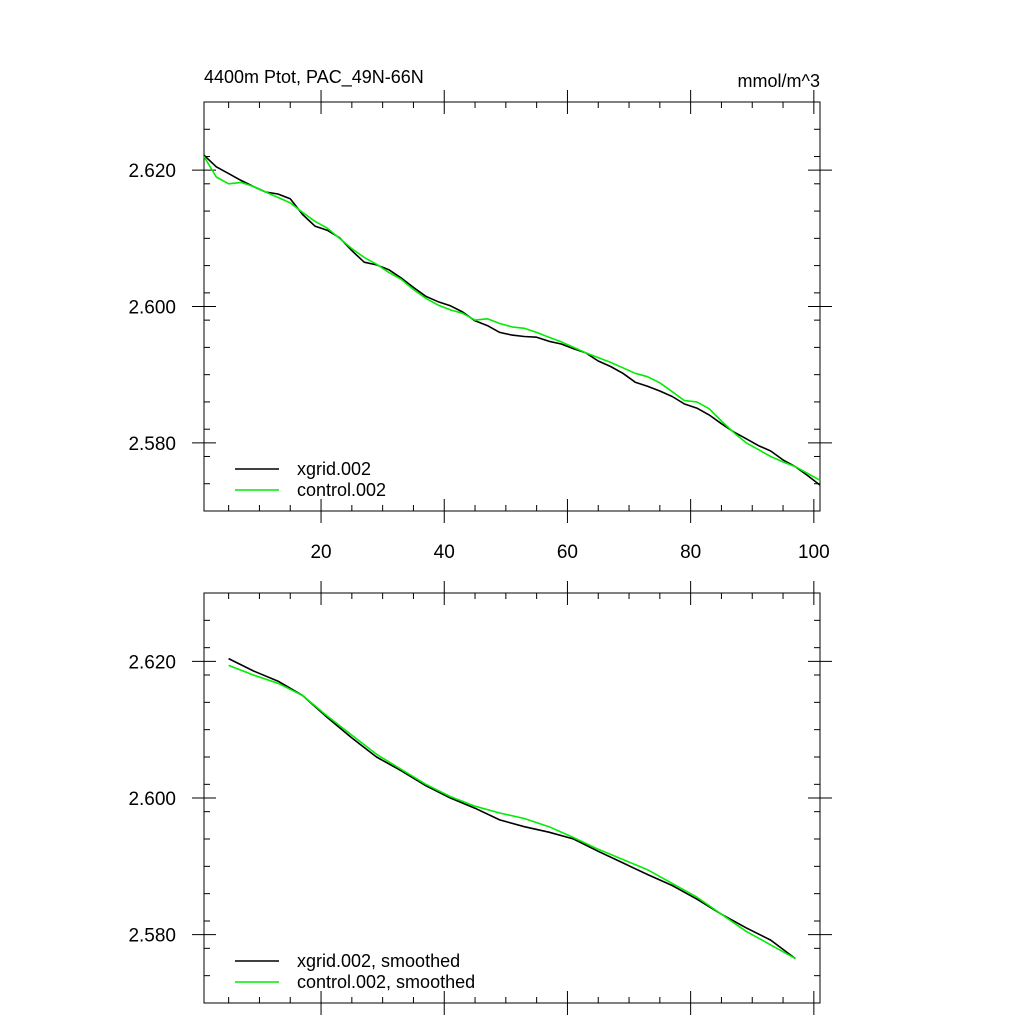  Describe the element at coordinates (320, 552) in the screenshot. I see `x-tick-label: 20` at that location.